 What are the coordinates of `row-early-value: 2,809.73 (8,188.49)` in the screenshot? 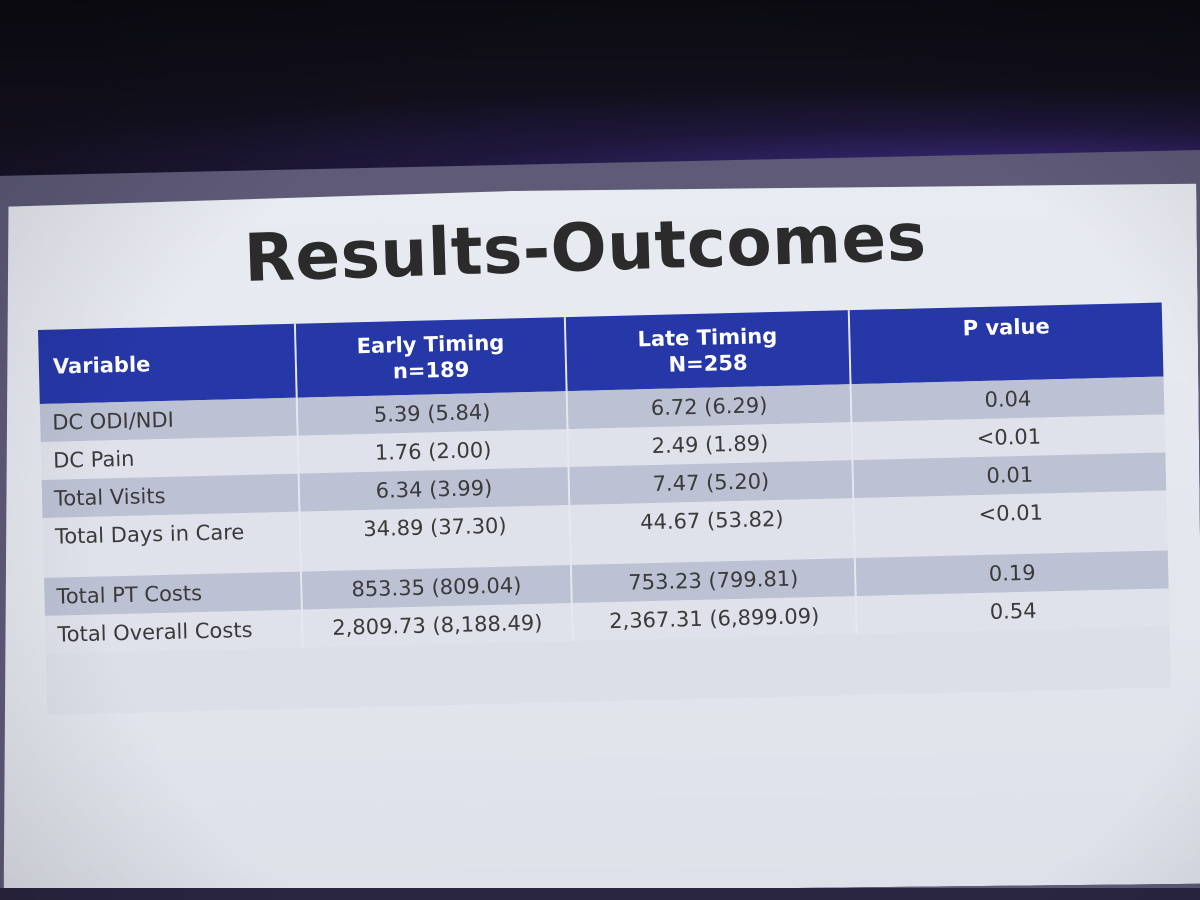 It's located at (438, 625).